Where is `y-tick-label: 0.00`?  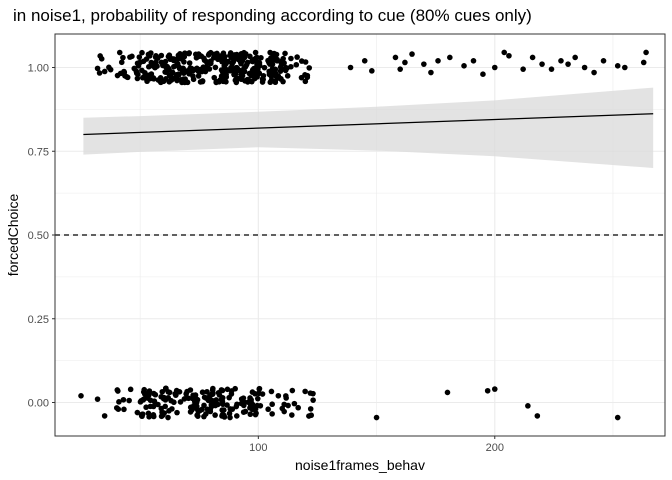
y-tick-label: 0.00 is located at coordinates (38, 404).